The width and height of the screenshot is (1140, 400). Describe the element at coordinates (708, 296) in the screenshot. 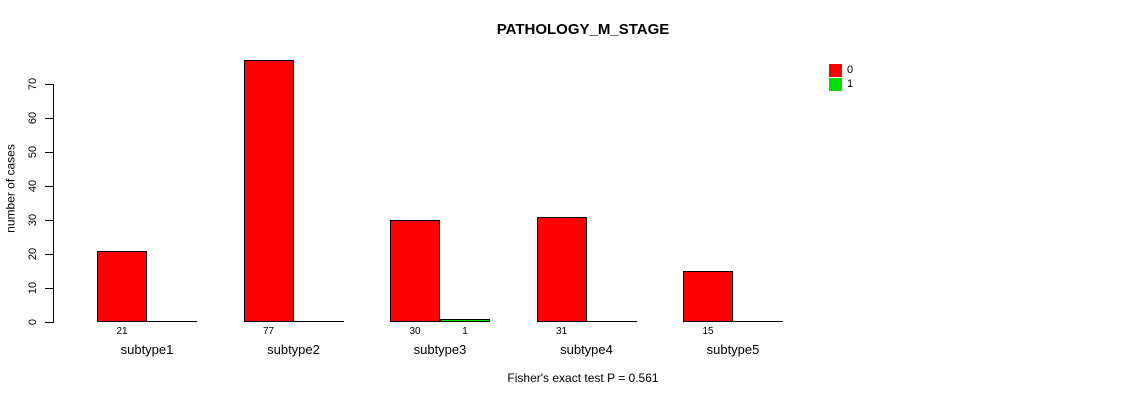

I see `bar-subtype5-series0` at that location.